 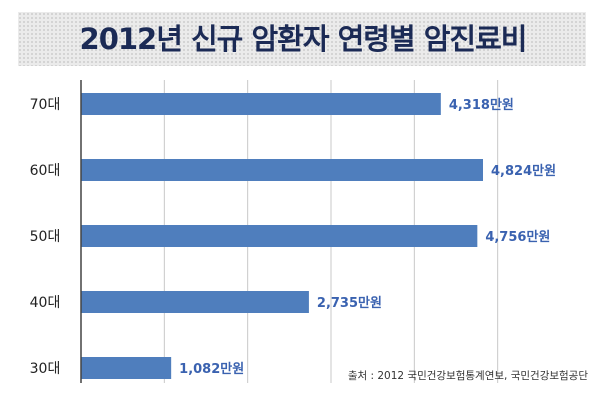 I want to click on value-label-2: 4,756만원, so click(x=517, y=237).